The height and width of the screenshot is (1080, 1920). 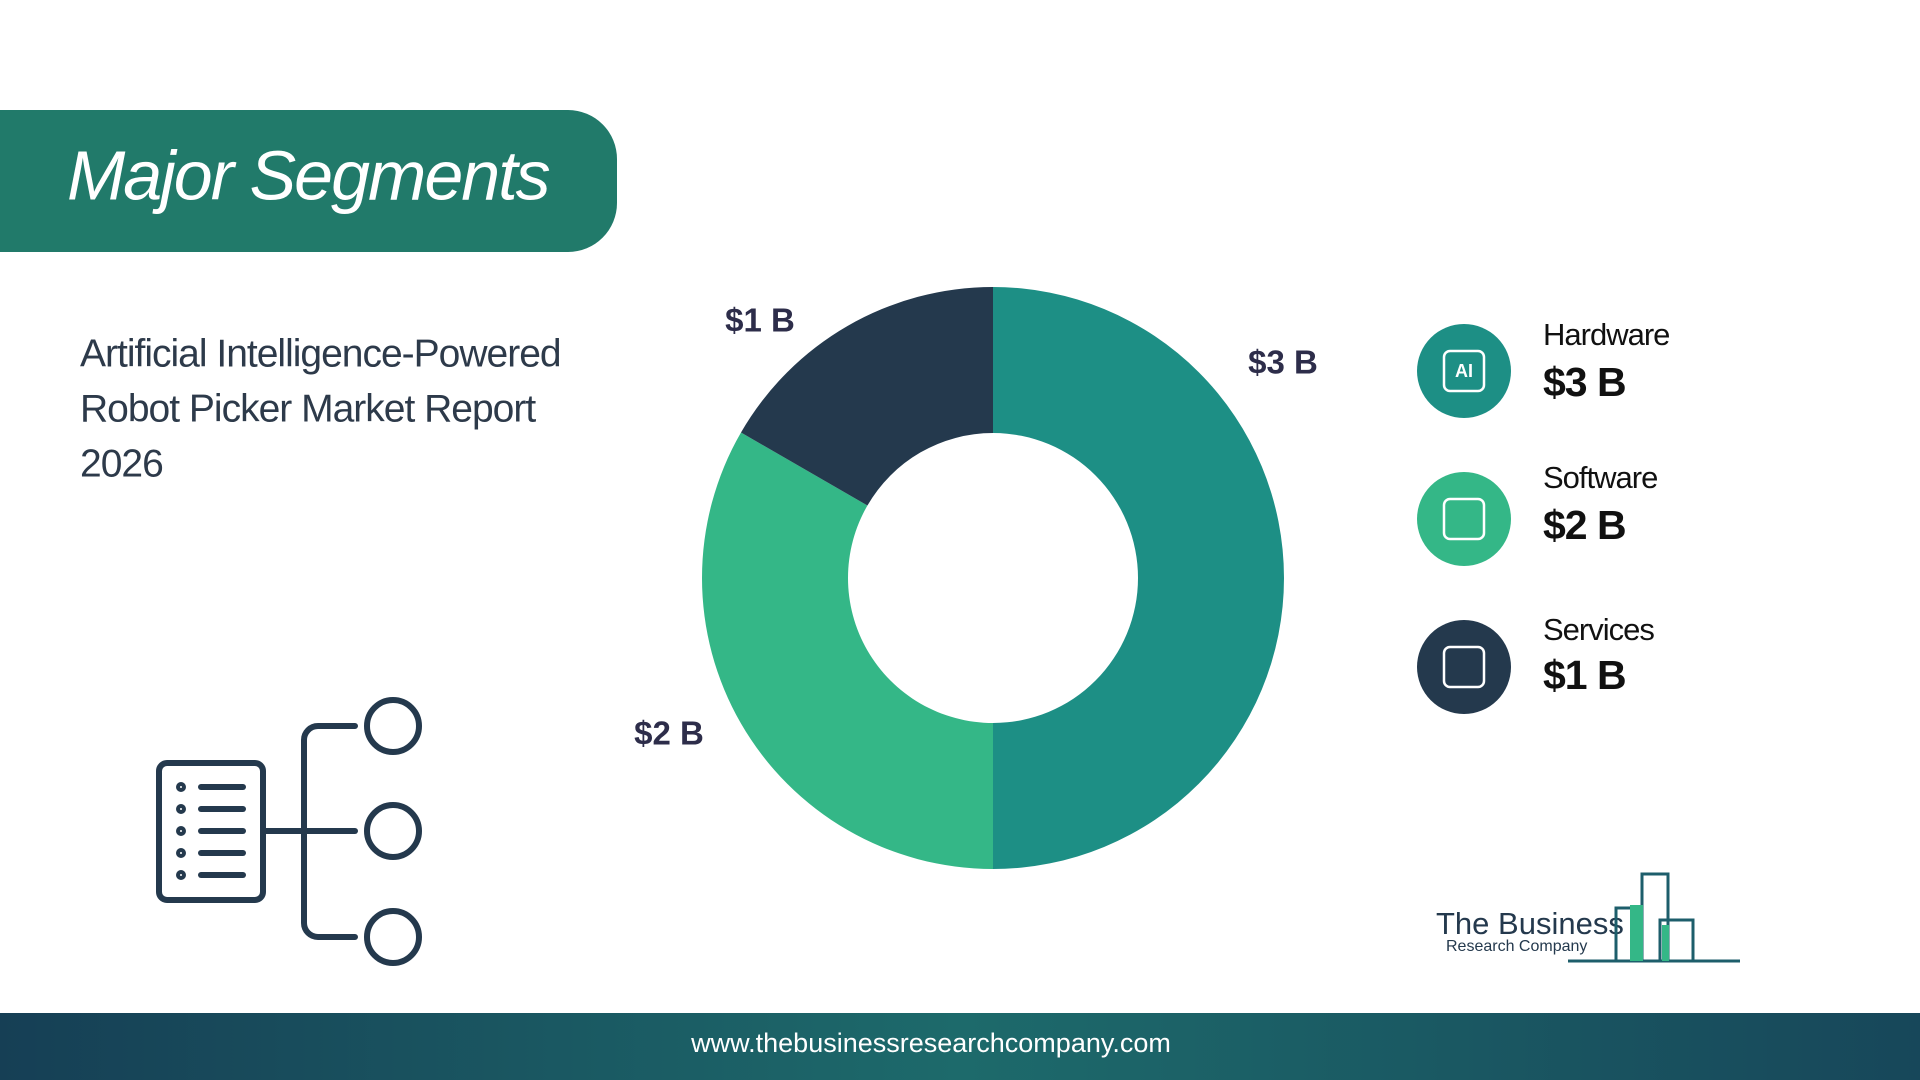 What do you see at coordinates (308, 175) in the screenshot?
I see `header-title: Major Segments` at bounding box center [308, 175].